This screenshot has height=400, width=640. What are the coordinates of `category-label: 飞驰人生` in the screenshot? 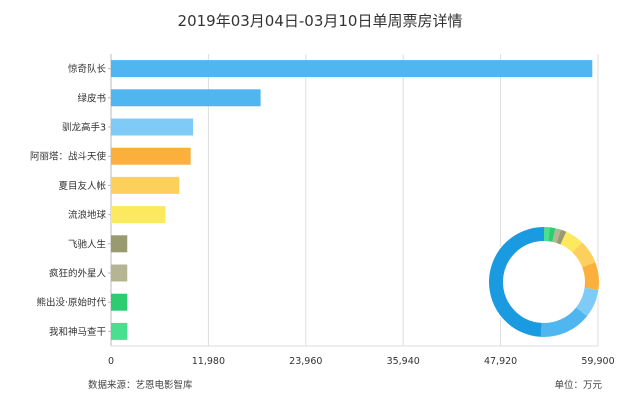 It's located at (87, 244).